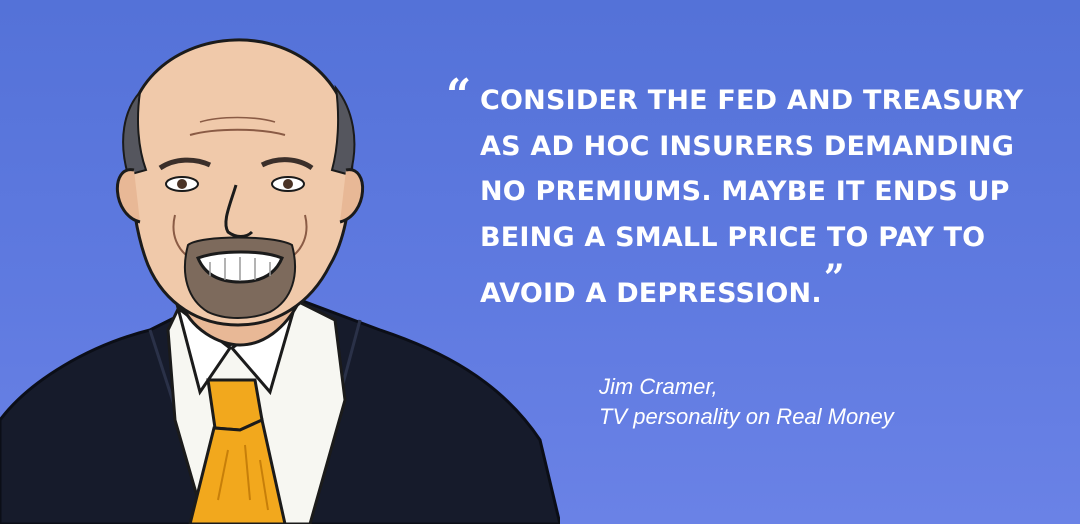 The width and height of the screenshot is (1080, 524). Describe the element at coordinates (745, 191) in the screenshot. I see `quote-line-3: NO PREMIUMS. MAYBE IT ENDS UP` at that location.